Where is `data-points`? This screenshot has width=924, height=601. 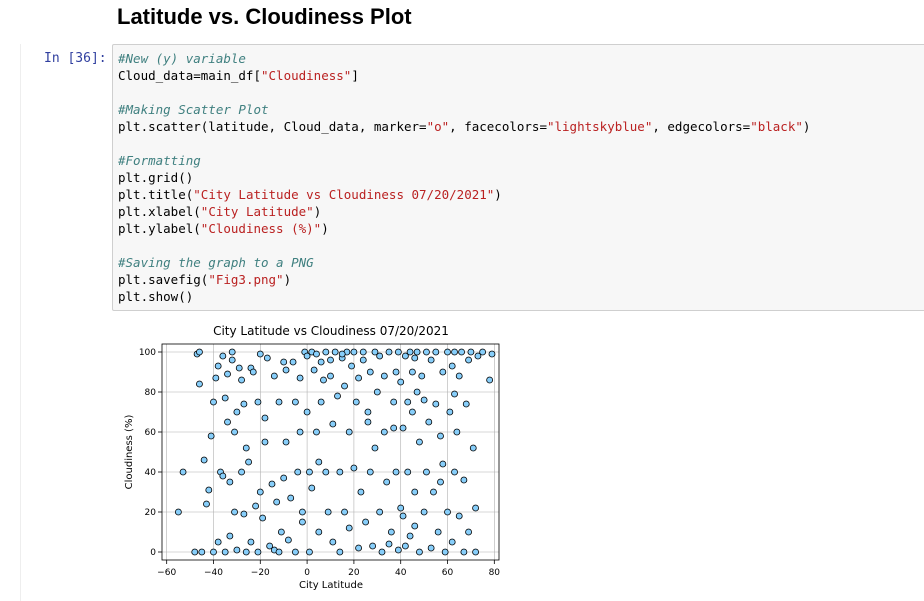 data-points is located at coordinates (335, 452).